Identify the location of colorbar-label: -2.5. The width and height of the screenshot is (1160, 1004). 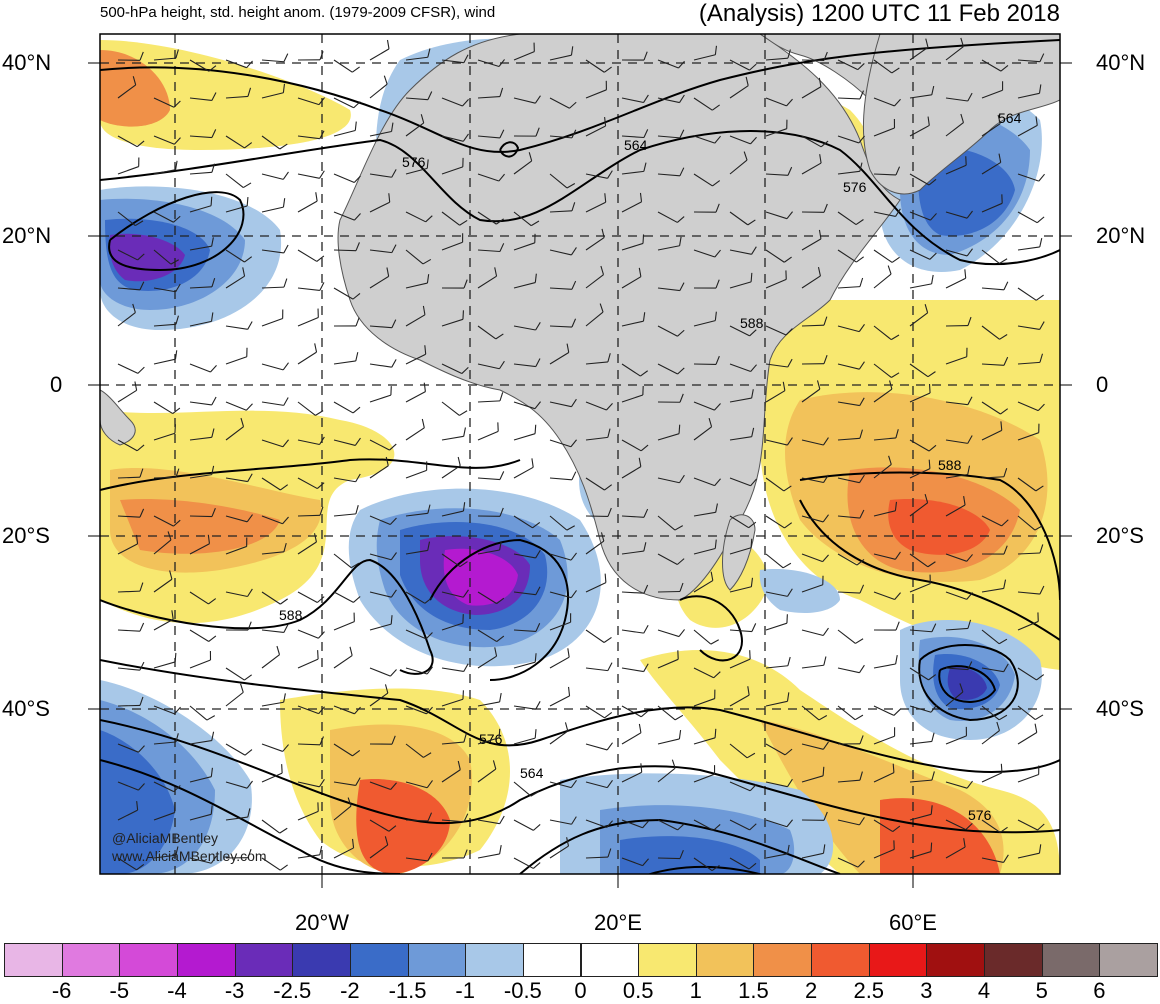
(292, 991).